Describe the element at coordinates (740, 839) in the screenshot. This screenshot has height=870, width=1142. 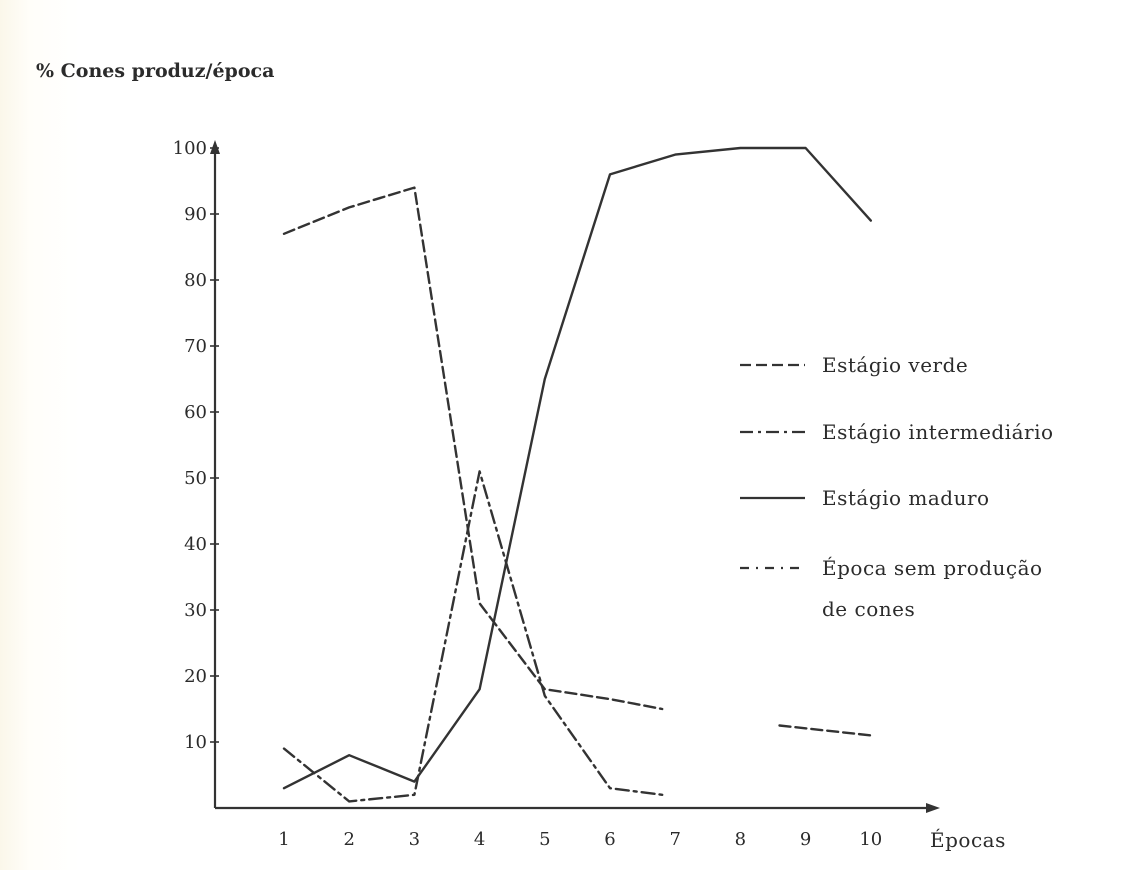
I see `x-tick-label: 8` at that location.